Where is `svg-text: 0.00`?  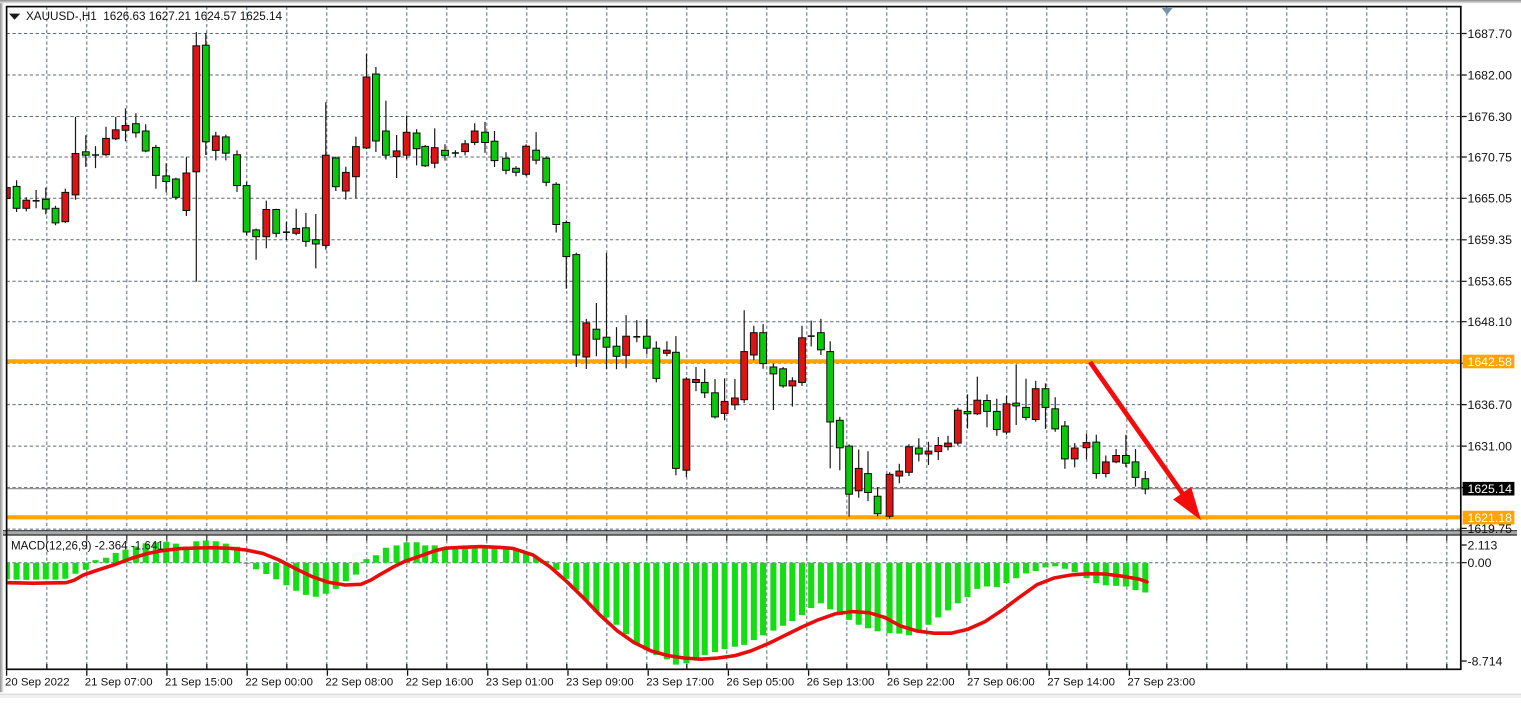
svg-text: 0.00 is located at coordinates (1480, 563).